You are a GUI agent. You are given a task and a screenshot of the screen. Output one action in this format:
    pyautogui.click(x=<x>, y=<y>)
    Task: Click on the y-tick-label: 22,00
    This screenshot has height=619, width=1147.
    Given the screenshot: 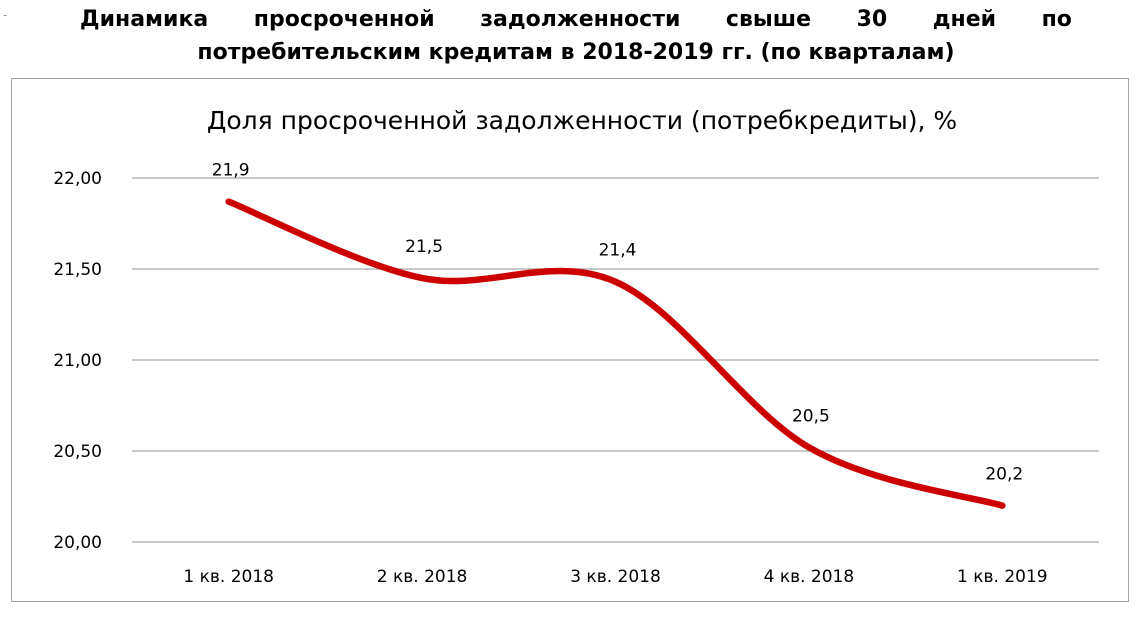 What is the action you would take?
    pyautogui.click(x=77, y=179)
    